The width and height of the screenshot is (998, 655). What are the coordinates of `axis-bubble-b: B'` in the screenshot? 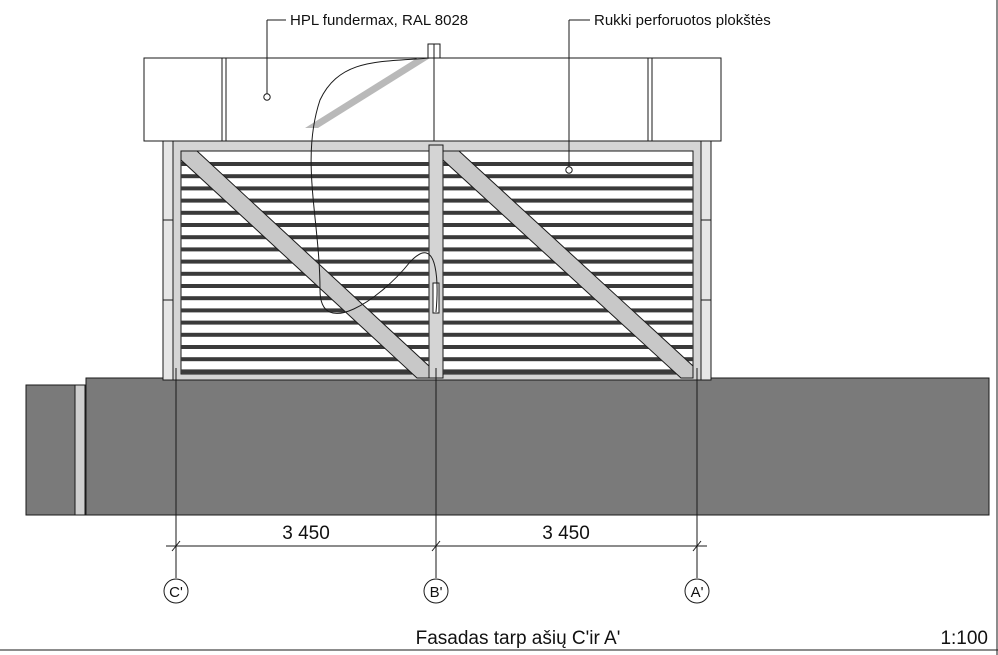 It's located at (436, 591).